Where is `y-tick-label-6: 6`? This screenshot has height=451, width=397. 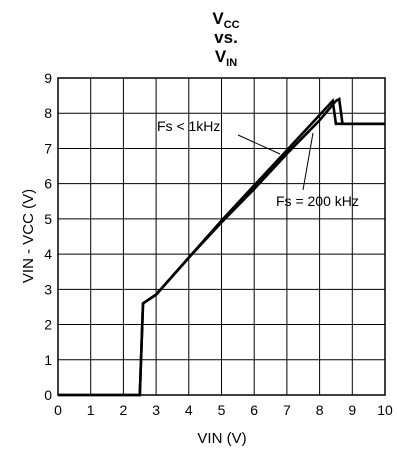
y-tick-label-6: 6 is located at coordinates (48, 184).